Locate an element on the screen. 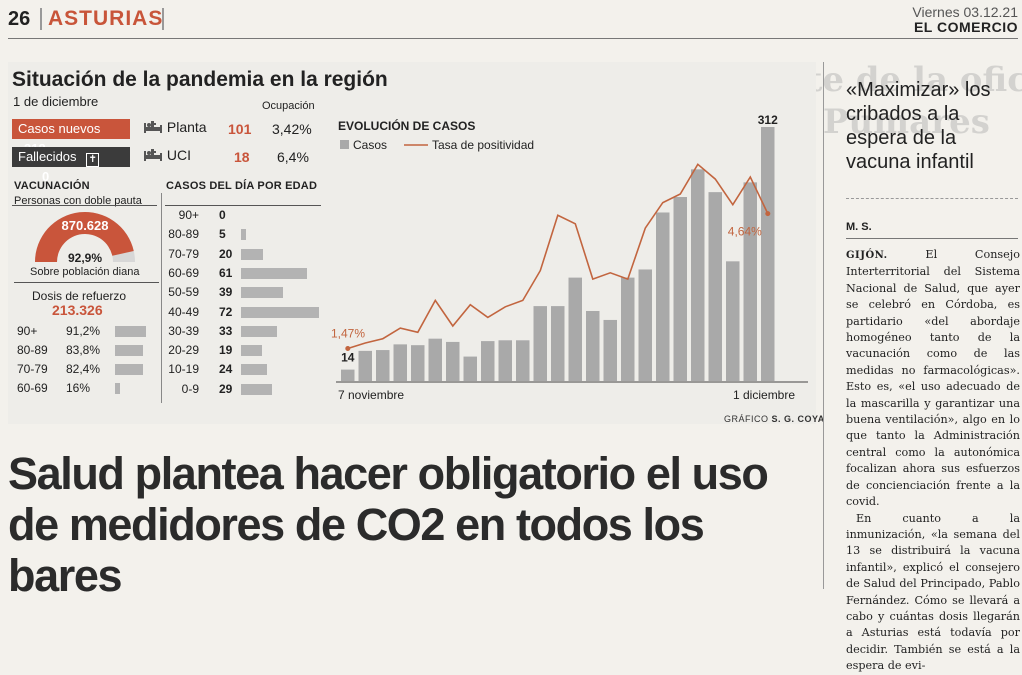 This screenshot has height=675, width=1022. first-rate-label: 1,47% is located at coordinates (348, 334).